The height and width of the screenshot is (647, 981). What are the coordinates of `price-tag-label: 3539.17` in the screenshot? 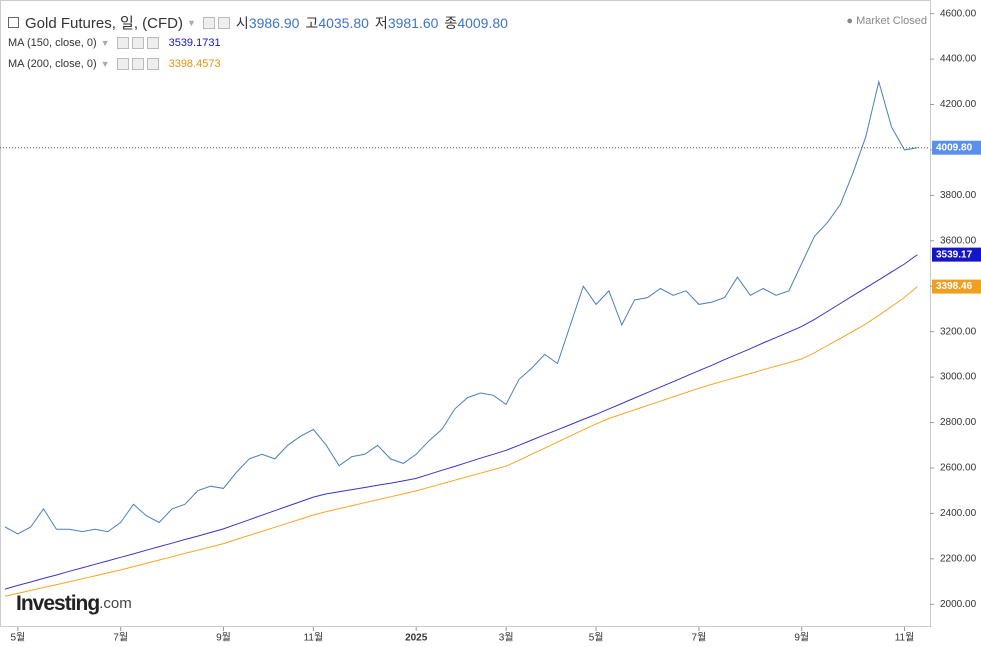 It's located at (954, 254).